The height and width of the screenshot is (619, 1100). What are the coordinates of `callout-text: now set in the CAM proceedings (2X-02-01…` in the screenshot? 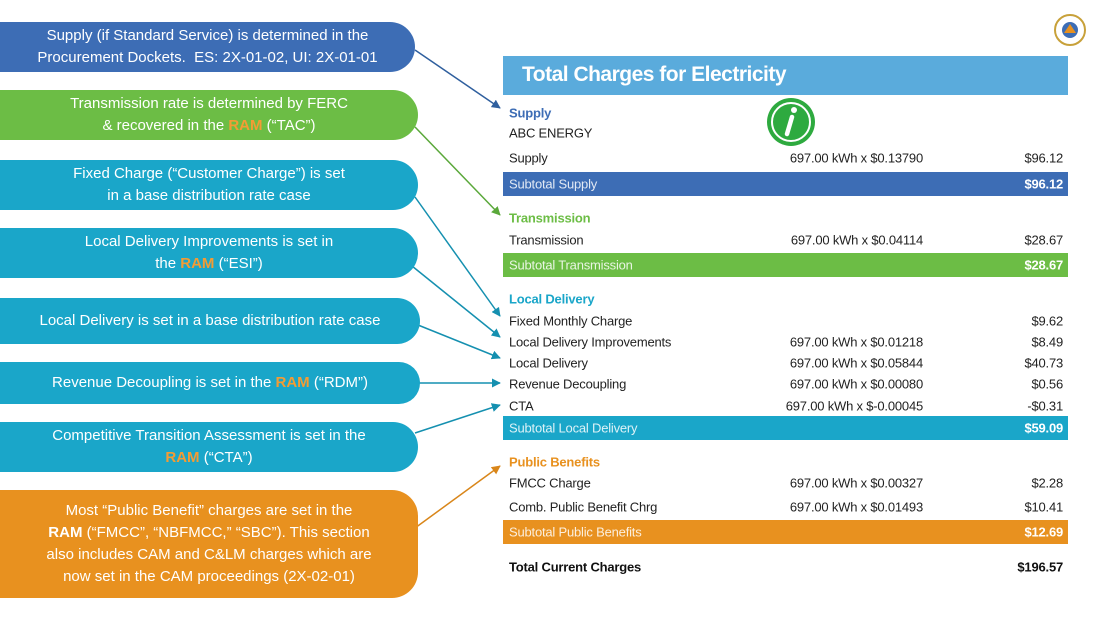 It's located at (209, 576).